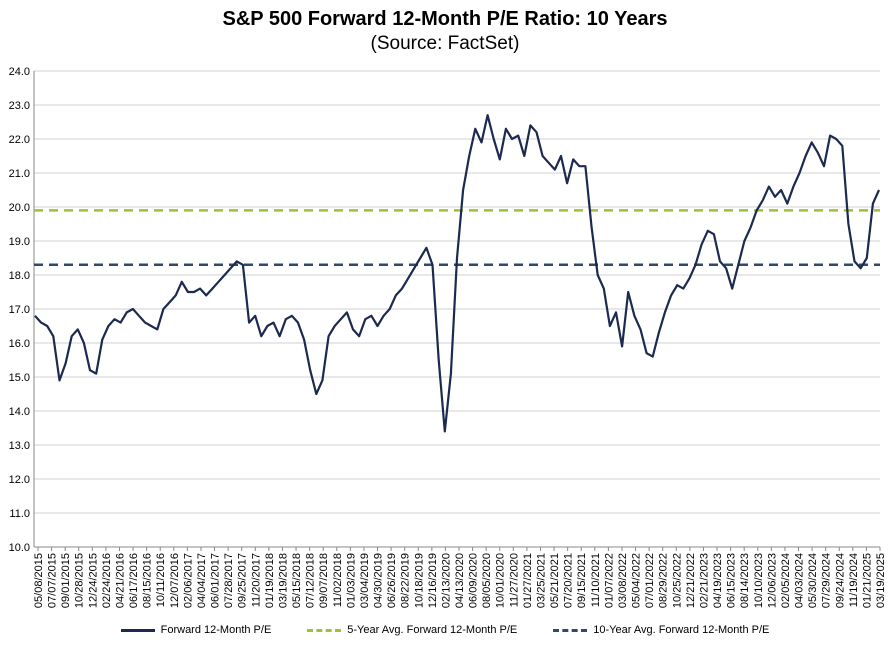  Describe the element at coordinates (19, 514) in the screenshot. I see `y-tick-label: 11.0` at that location.